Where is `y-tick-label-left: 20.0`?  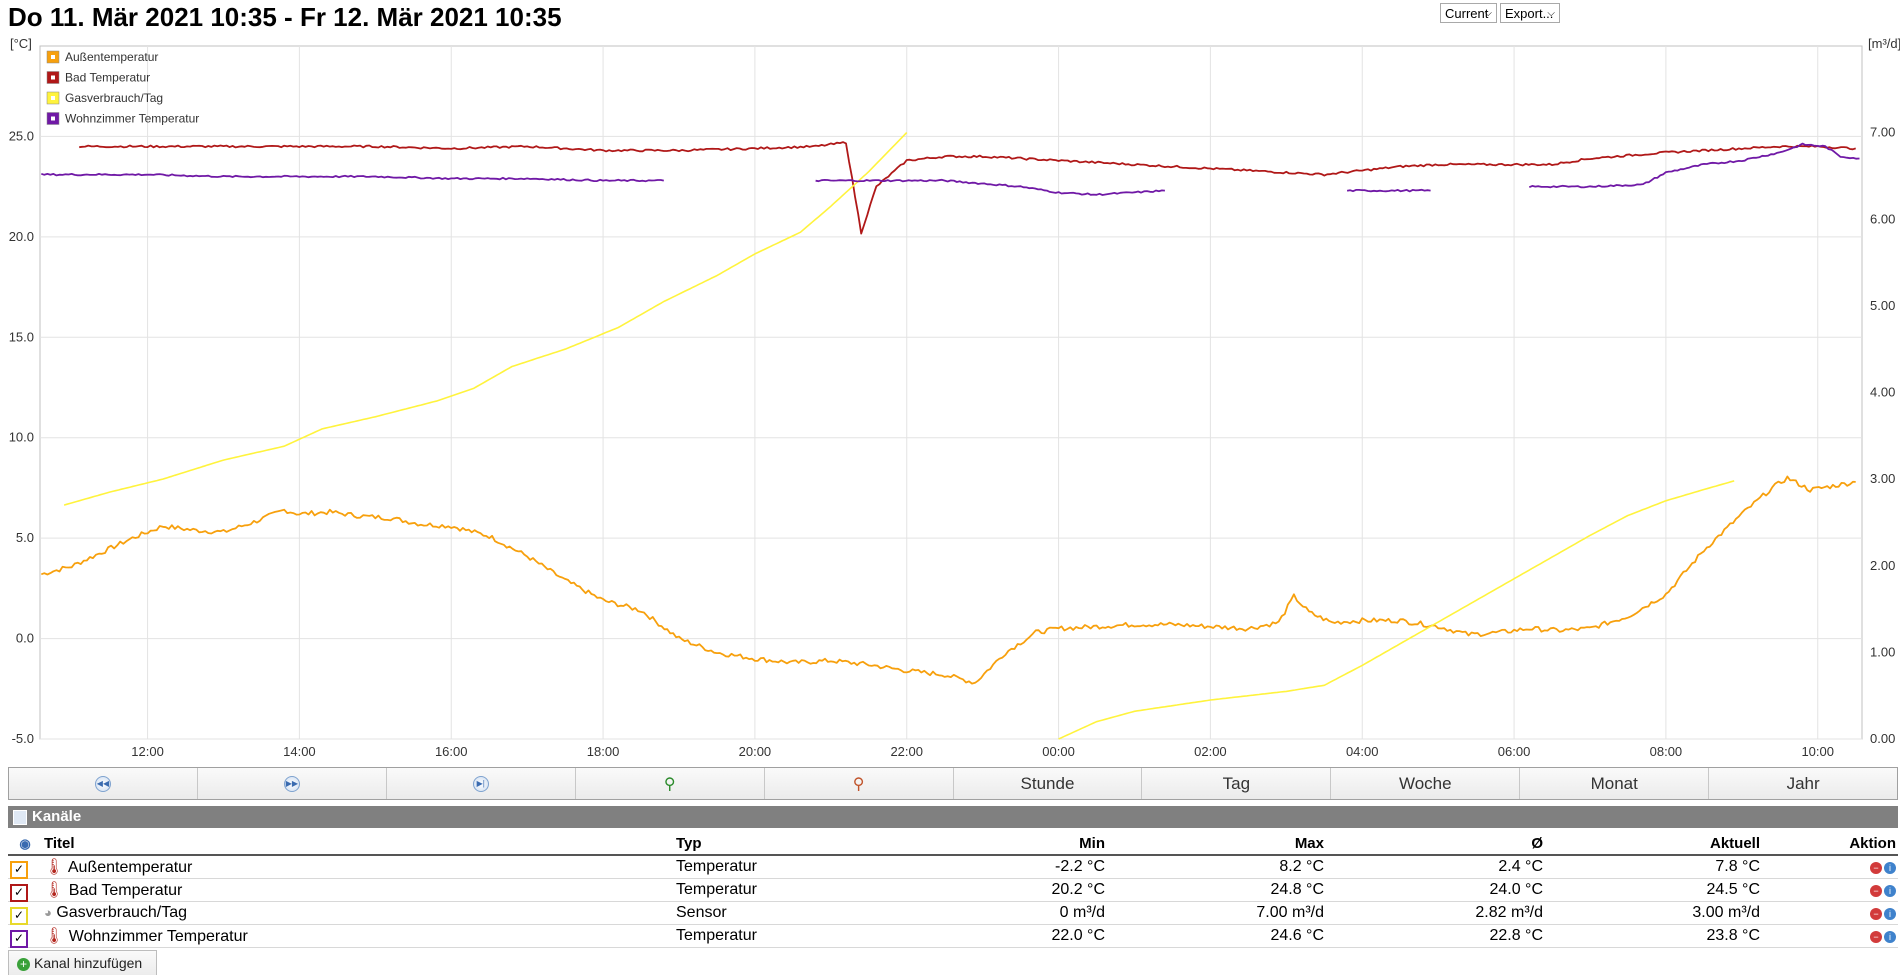 y-tick-label-left: 20.0 is located at coordinates (21, 236).